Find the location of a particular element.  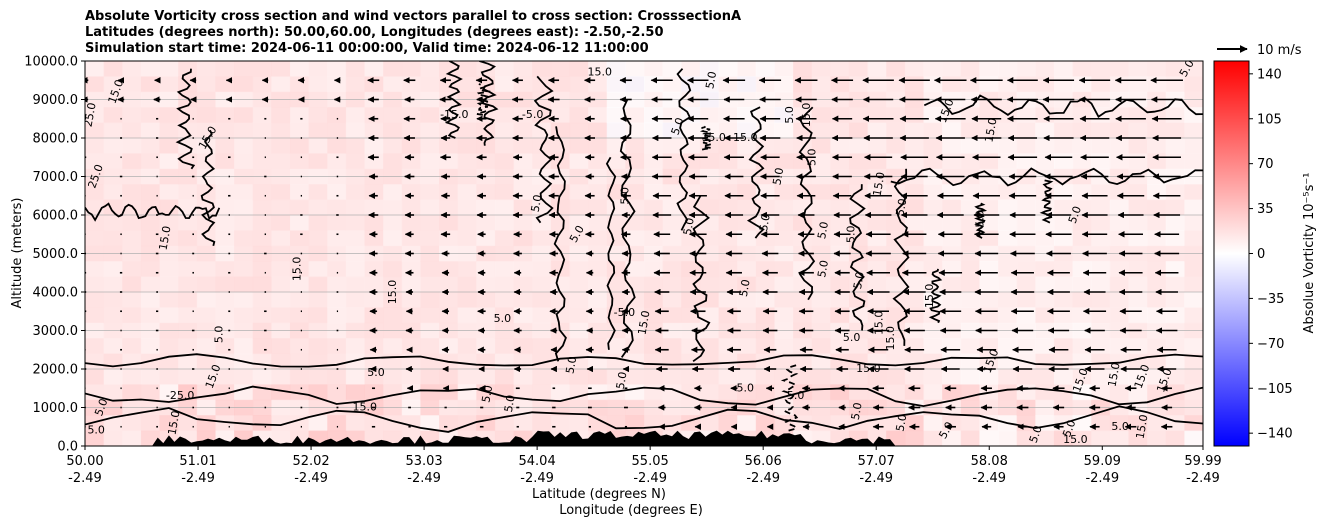

x-tick-label-longitude: -2.49 is located at coordinates (537, 478).